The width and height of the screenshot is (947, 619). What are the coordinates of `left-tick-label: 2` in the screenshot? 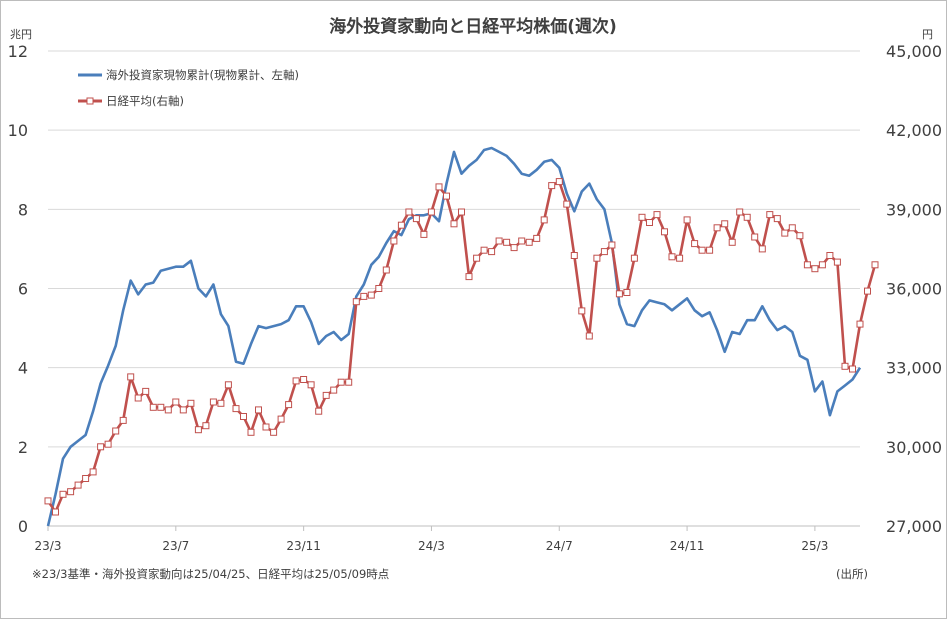 It's located at (23, 447).